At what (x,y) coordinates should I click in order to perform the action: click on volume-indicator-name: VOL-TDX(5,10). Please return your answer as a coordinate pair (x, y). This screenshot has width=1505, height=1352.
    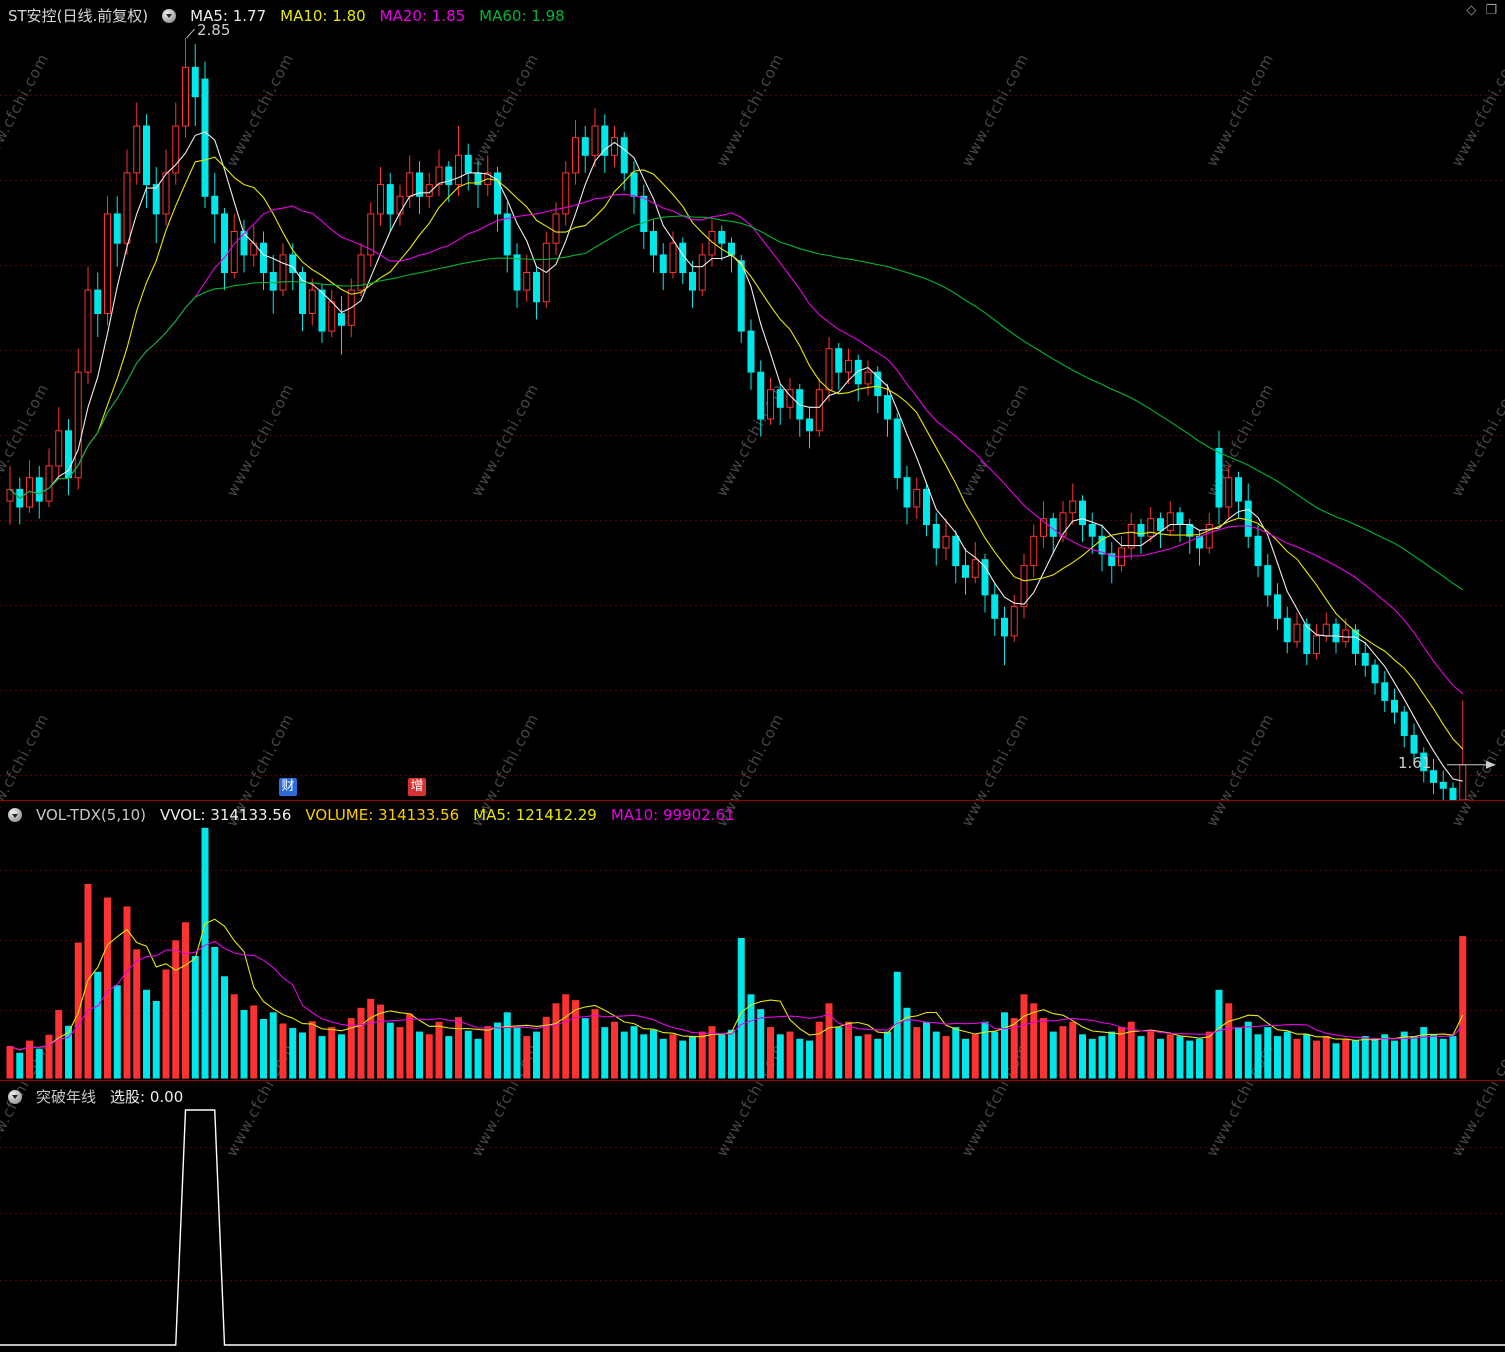
    Looking at the image, I should click on (91, 815).